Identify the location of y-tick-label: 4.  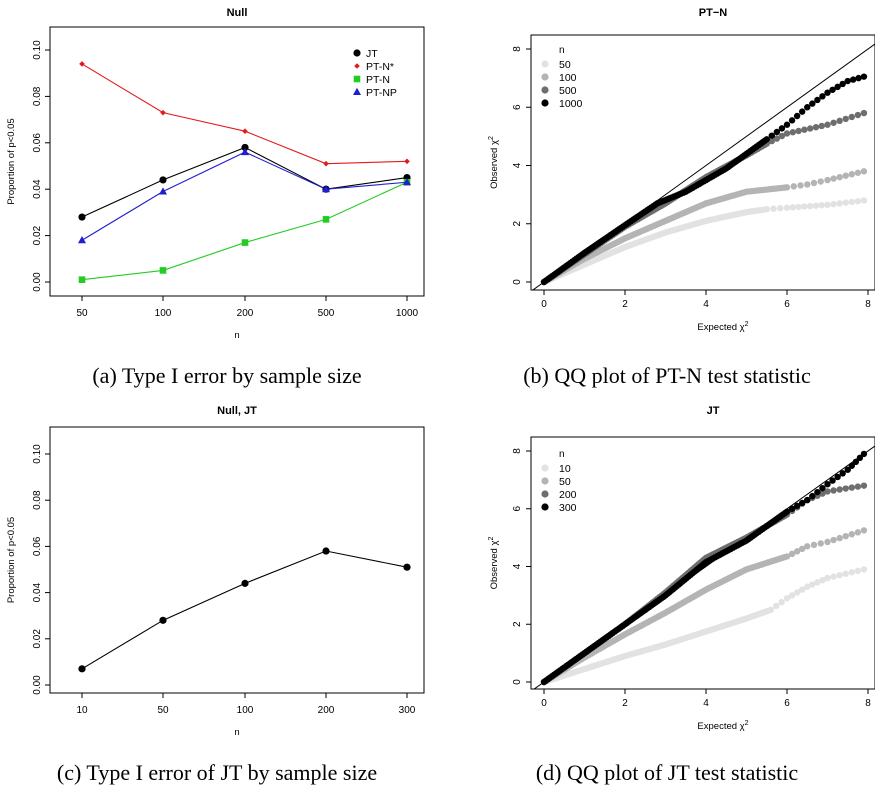
(517, 165).